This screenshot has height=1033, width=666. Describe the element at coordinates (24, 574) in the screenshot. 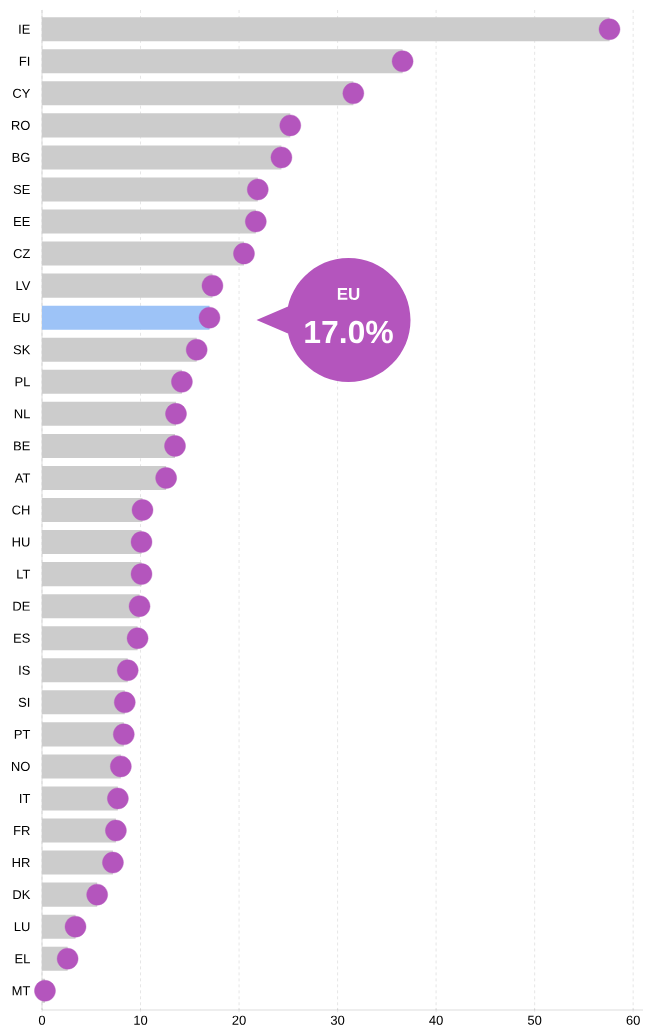

I see `y-tick-label: LT` at that location.